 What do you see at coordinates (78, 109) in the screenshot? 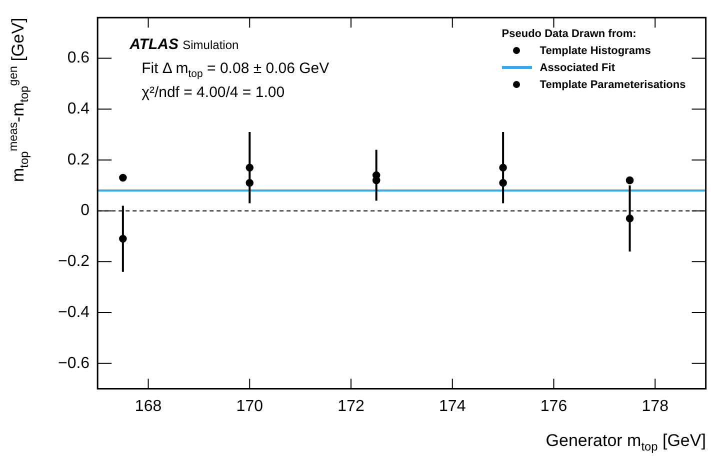
I see `y-tick-label: 0.4` at bounding box center [78, 109].